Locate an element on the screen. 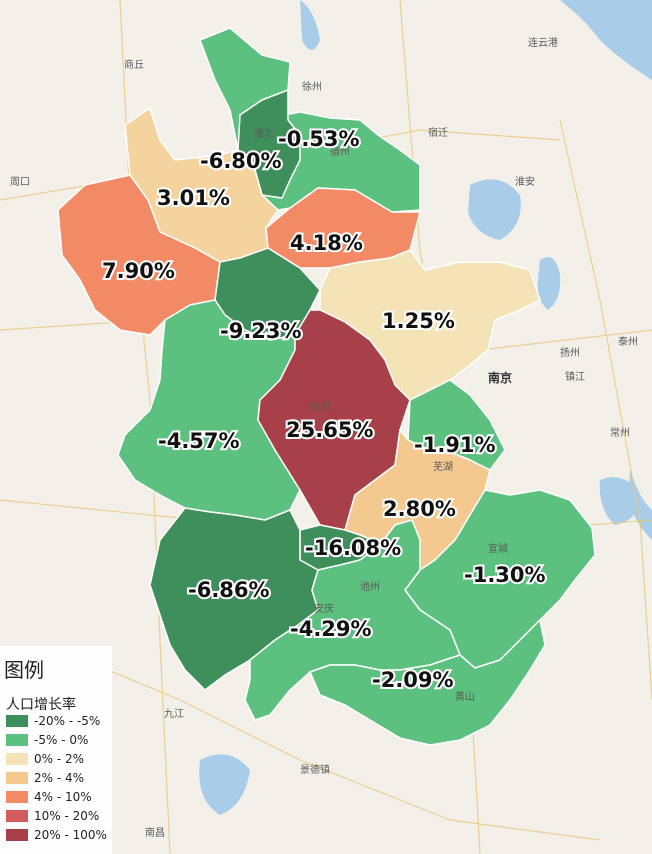 The height and width of the screenshot is (854, 652). value-label-xuancheng: -1.30% is located at coordinates (505, 575).